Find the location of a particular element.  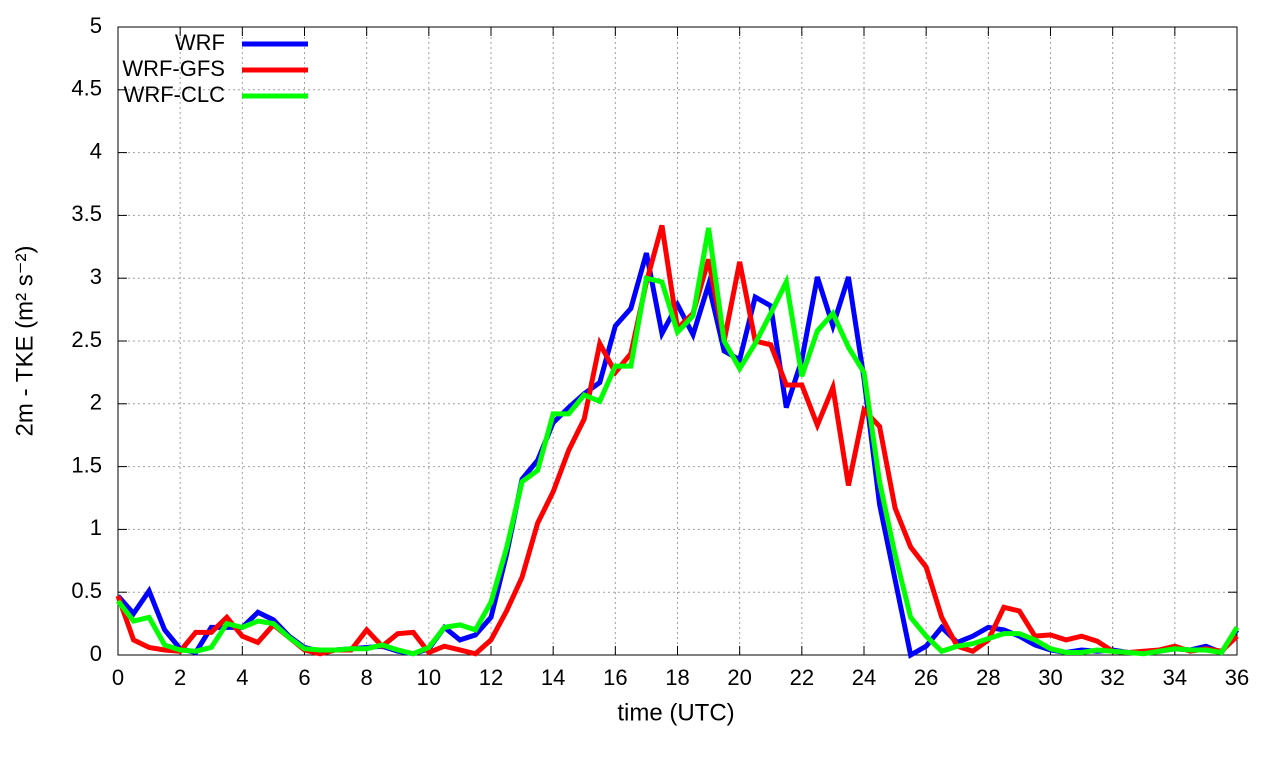

x-tick-label: 16 is located at coordinates (615, 677).